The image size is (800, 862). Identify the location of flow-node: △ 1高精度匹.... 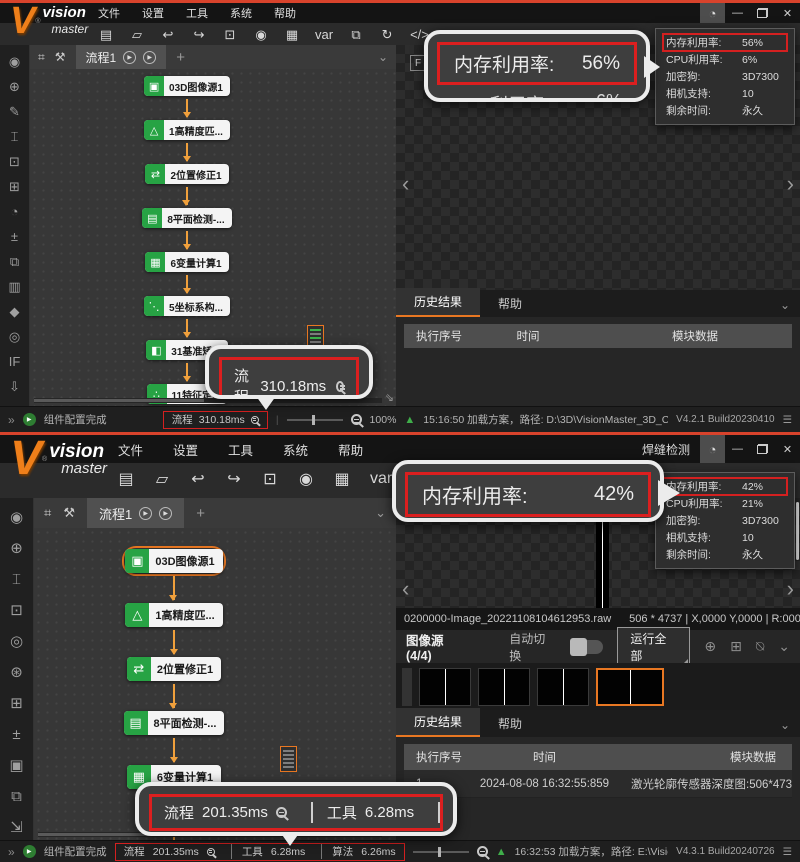
(187, 121).